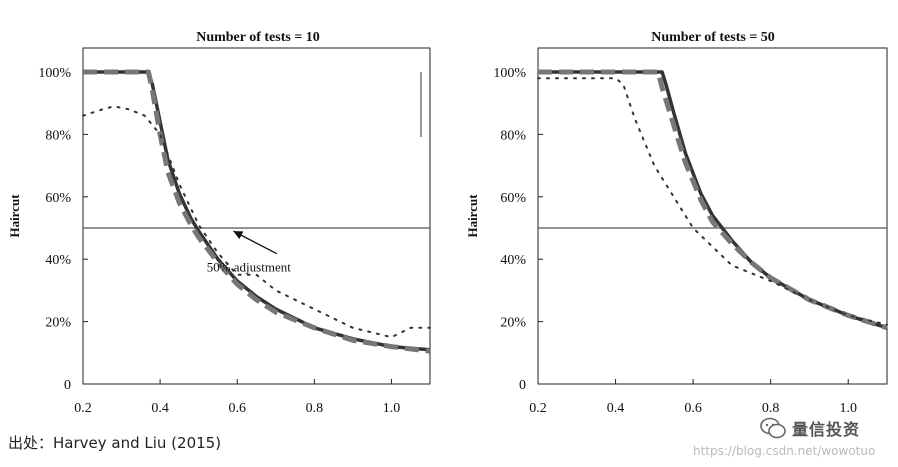 Image resolution: width=898 pixels, height=467 pixels. I want to click on source-caption: 出处：Harvey and Liu (2015), so click(115, 443).